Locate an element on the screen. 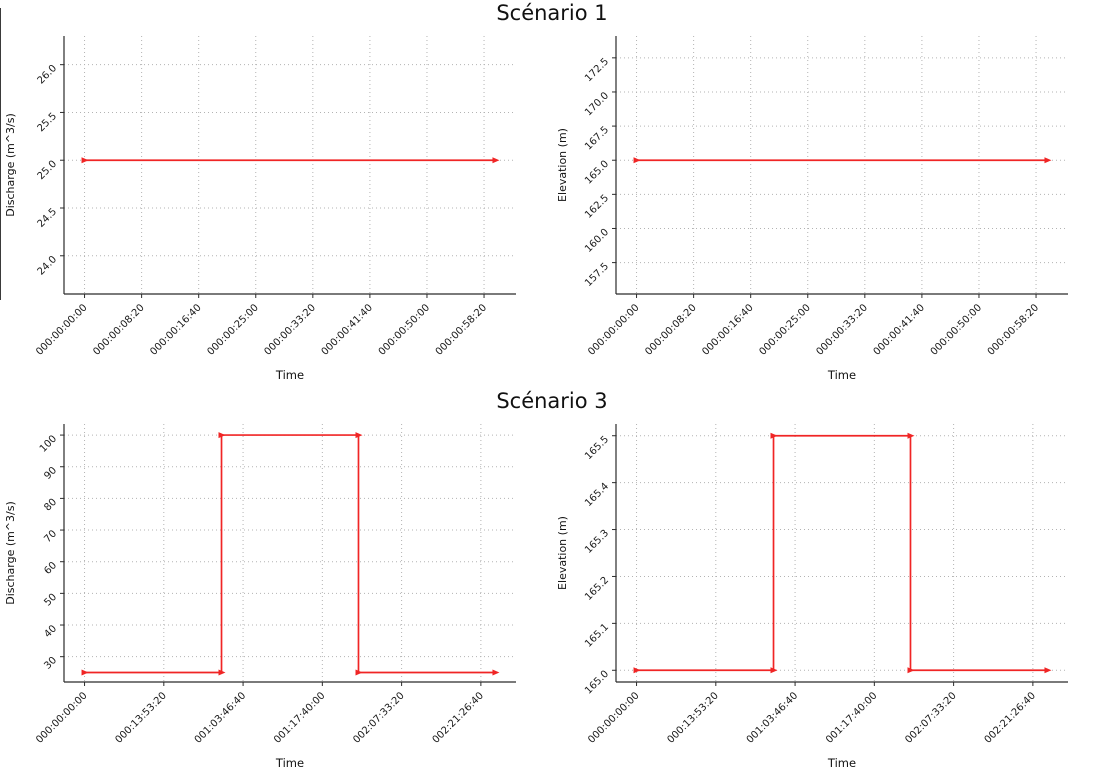  svg-text: 30 is located at coordinates (50, 663).